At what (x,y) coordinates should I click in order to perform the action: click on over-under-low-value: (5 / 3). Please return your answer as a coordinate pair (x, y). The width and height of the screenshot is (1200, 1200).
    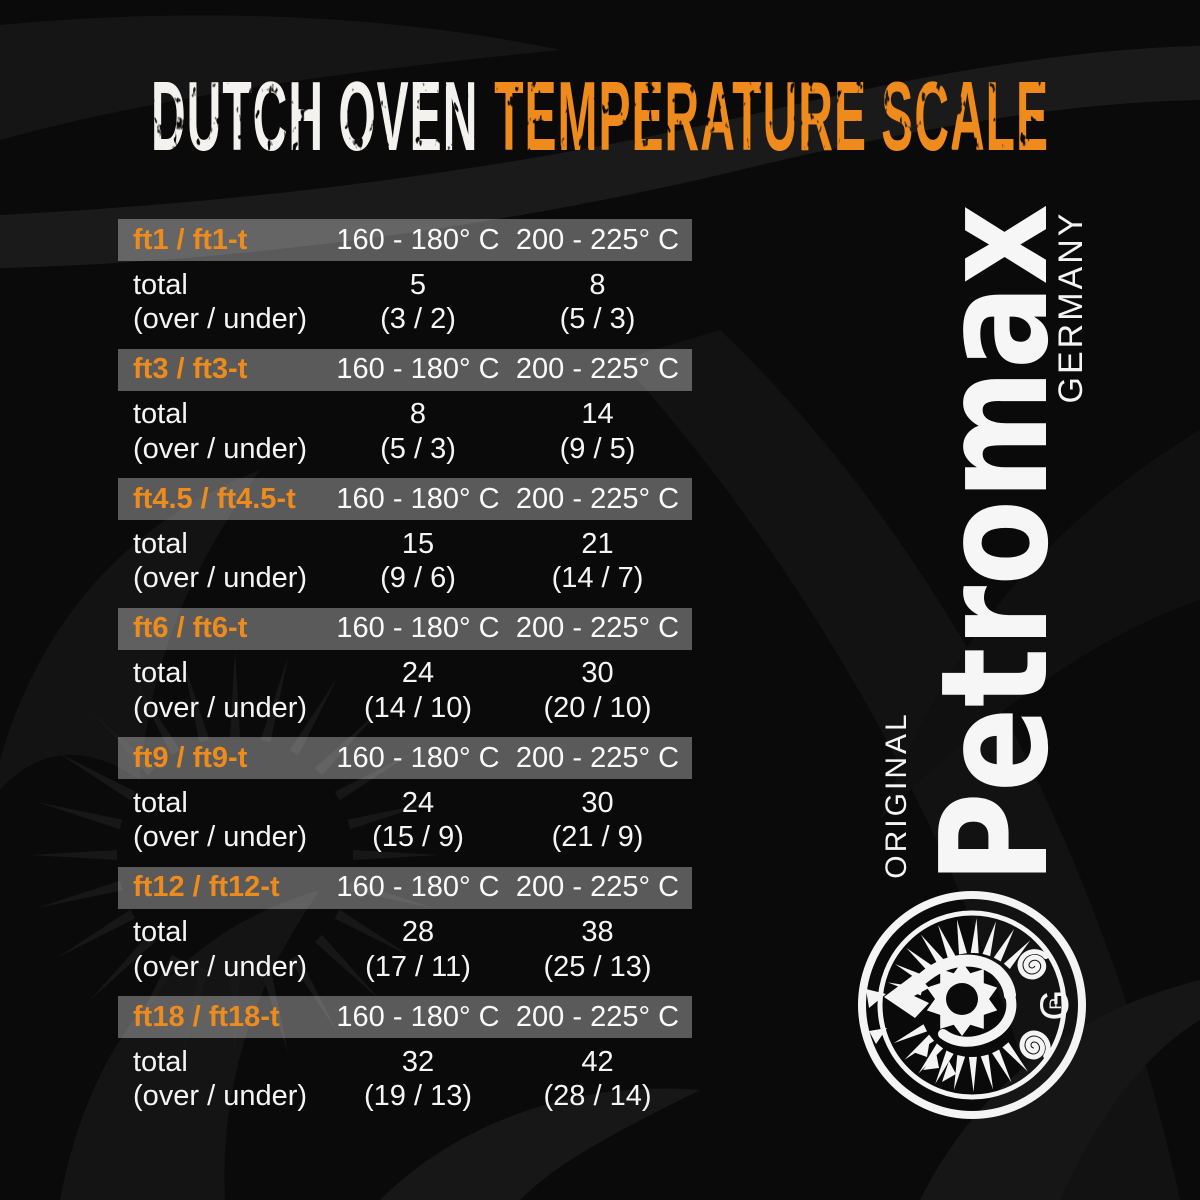
    Looking at the image, I should click on (418, 448).